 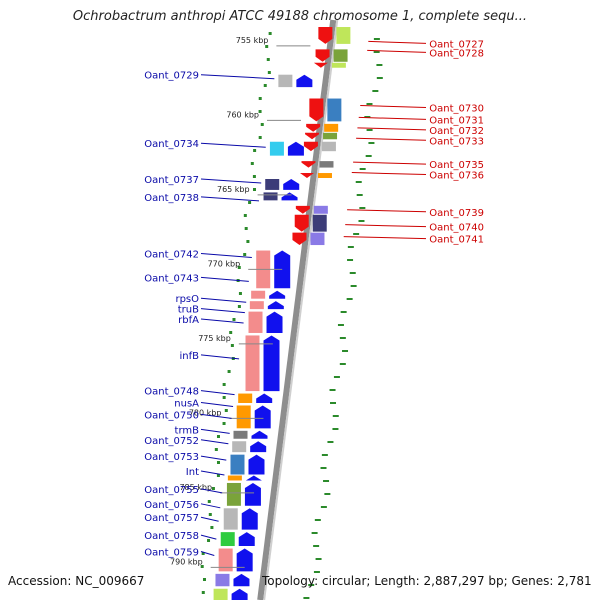 I want to click on reverse-gene-label: Oant_0729, so click(x=171, y=76).